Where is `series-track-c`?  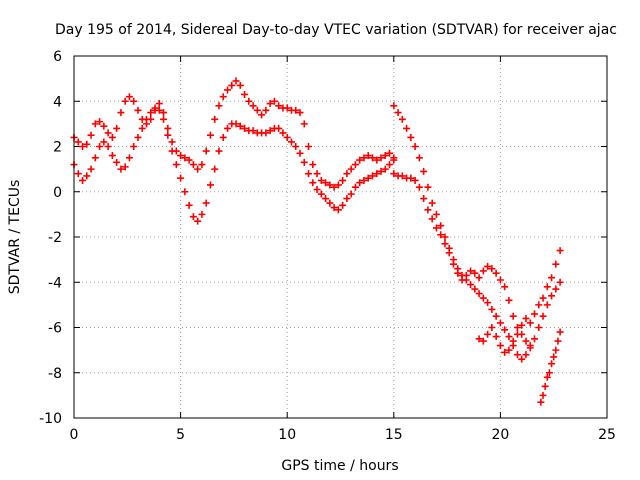
series-track-c is located at coordinates (477, 223).